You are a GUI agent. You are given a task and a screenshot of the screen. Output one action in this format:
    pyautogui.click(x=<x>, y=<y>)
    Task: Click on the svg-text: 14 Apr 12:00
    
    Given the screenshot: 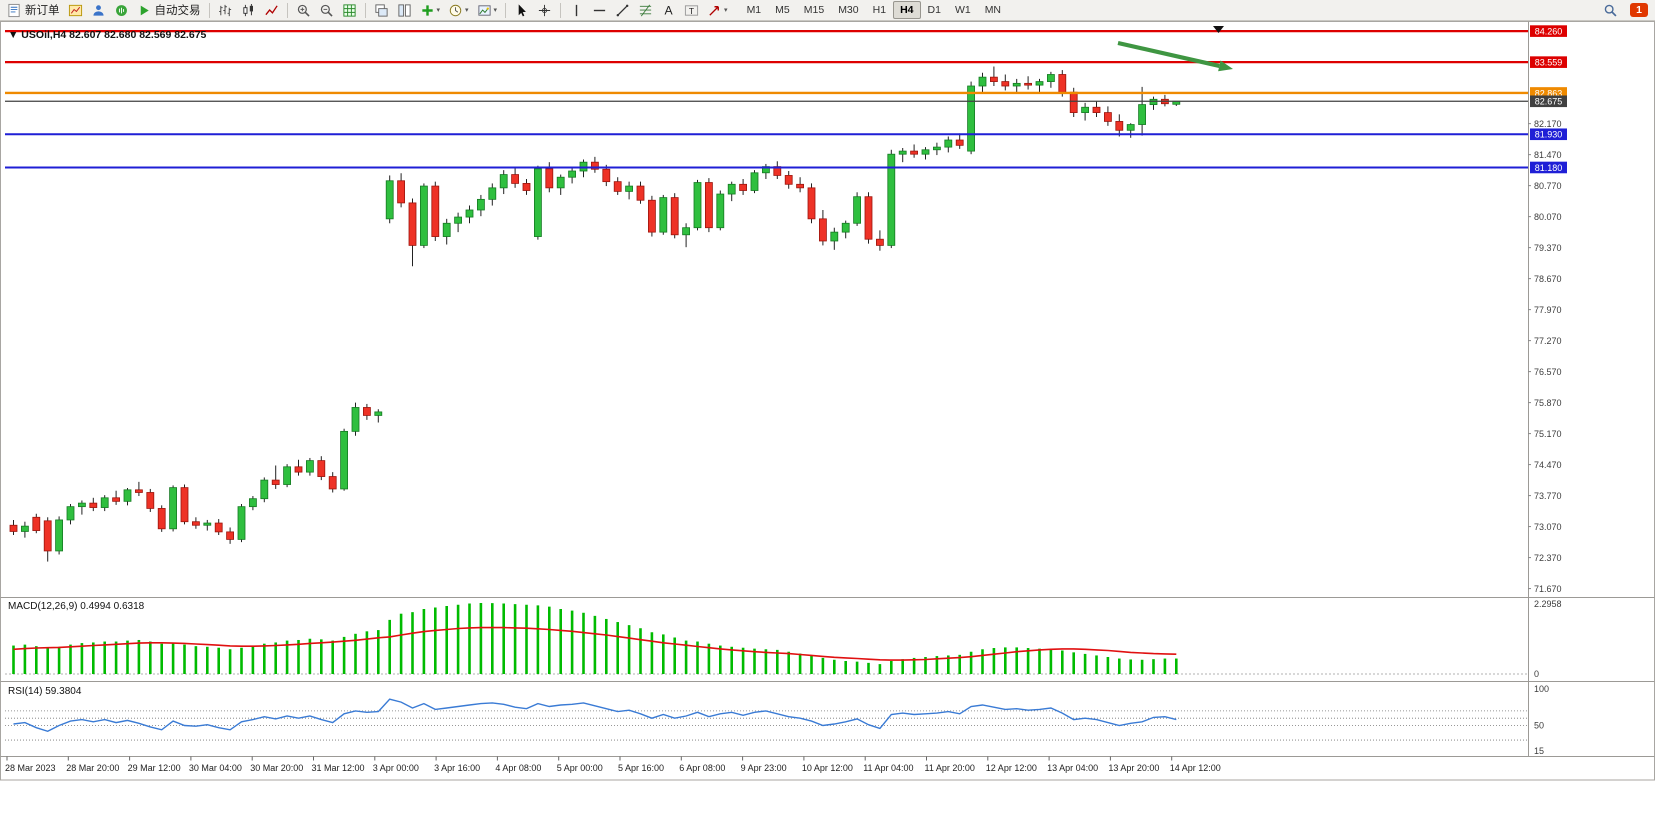 What is the action you would take?
    pyautogui.click(x=1195, y=768)
    